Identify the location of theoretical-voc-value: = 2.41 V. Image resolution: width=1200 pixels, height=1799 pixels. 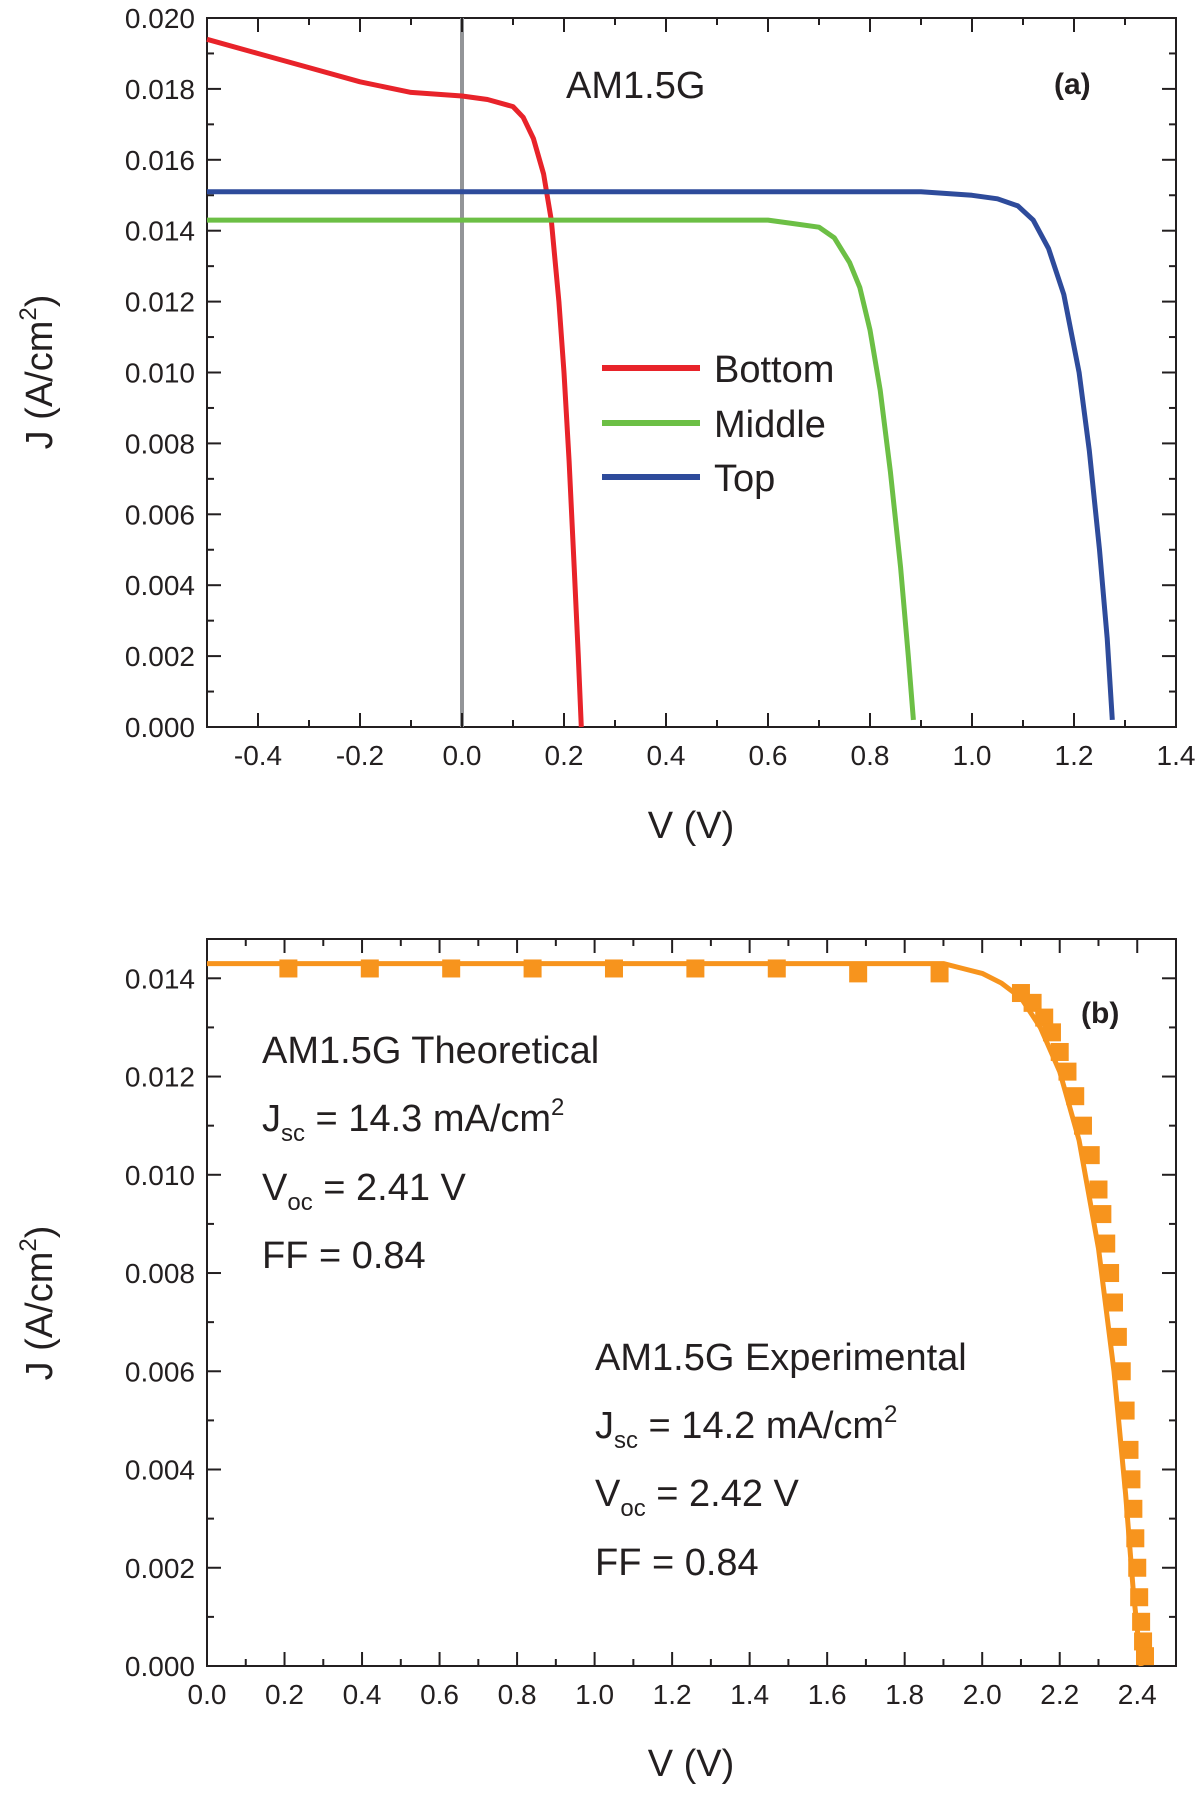
(390, 1188).